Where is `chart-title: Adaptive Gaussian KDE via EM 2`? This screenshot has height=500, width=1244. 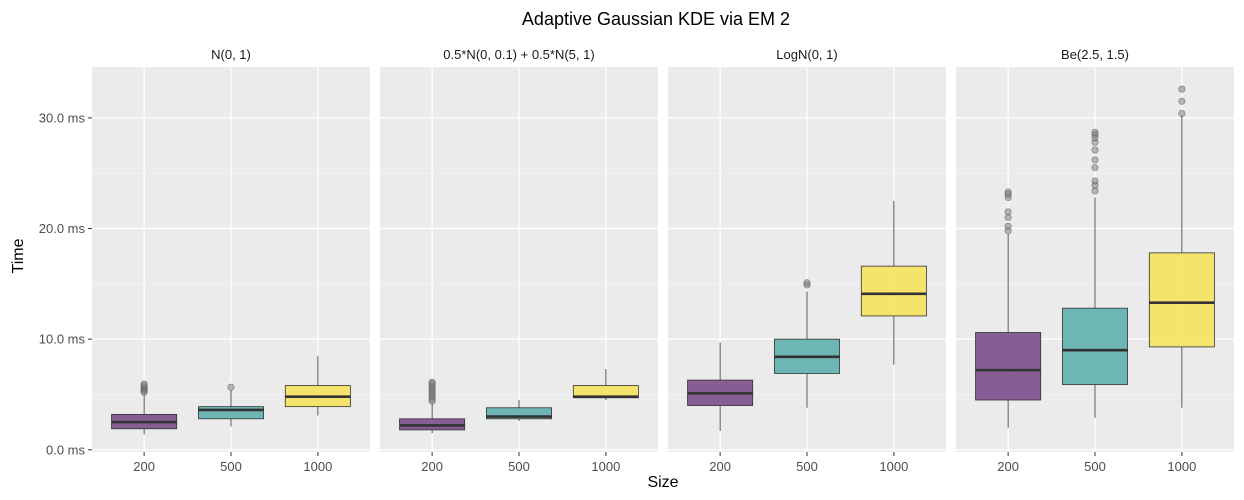 chart-title: Adaptive Gaussian KDE via EM 2 is located at coordinates (656, 19).